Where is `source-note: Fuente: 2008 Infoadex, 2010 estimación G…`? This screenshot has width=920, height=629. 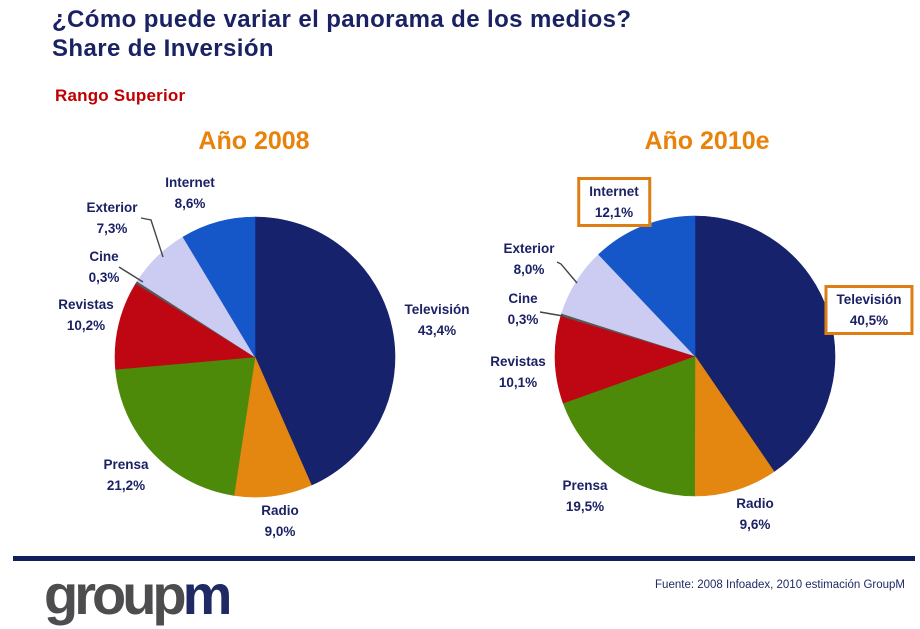
source-note: Fuente: 2008 Infoadex, 2010 estimación G… is located at coordinates (780, 585).